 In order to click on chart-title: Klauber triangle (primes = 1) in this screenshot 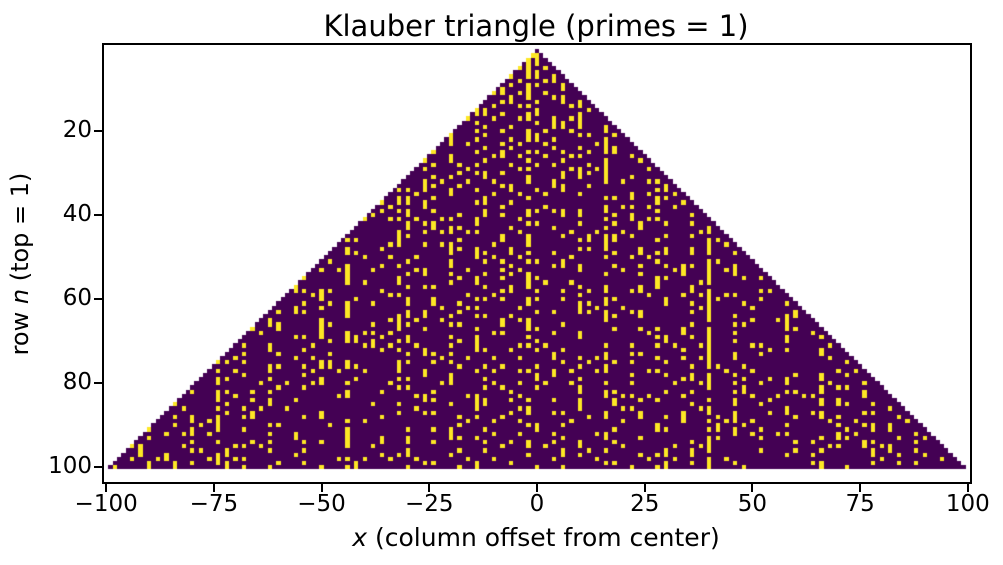, I will do `click(536, 26)`.